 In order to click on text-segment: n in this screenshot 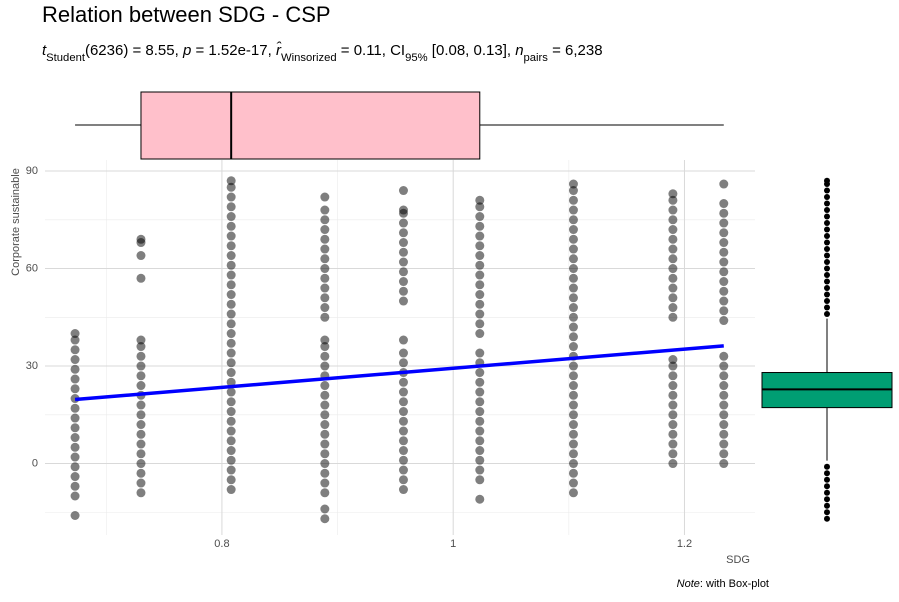, I will do `click(519, 50)`.